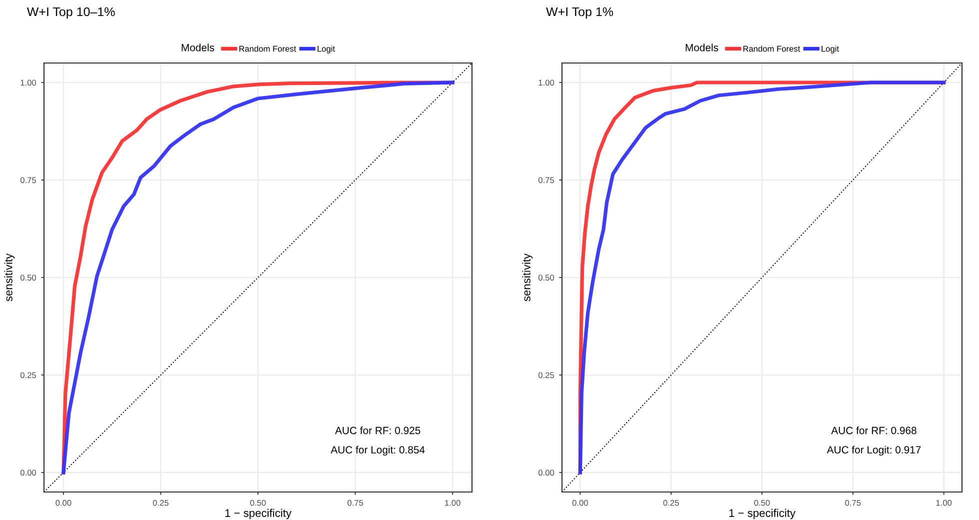 The image size is (979, 520). Describe the element at coordinates (377, 451) in the screenshot. I see `annotation: AUC for Logit: 0.854` at that location.